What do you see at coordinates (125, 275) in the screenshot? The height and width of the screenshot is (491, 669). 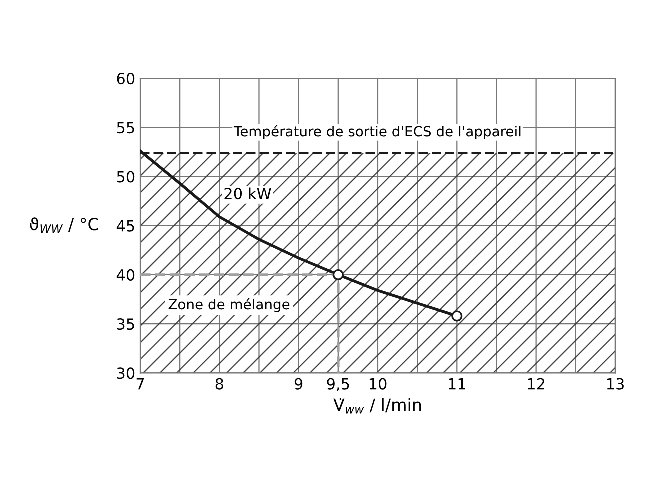 I see `y-tick-label: 40` at bounding box center [125, 275].